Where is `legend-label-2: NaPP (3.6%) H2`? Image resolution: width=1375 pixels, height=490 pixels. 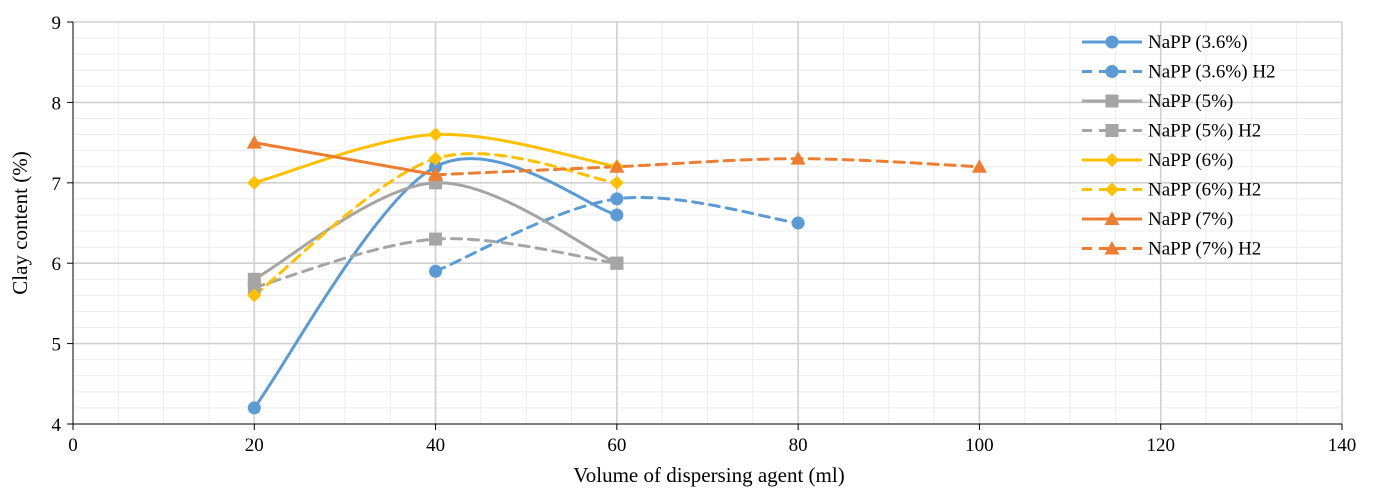 legend-label-2: NaPP (3.6%) H2 is located at coordinates (1212, 72).